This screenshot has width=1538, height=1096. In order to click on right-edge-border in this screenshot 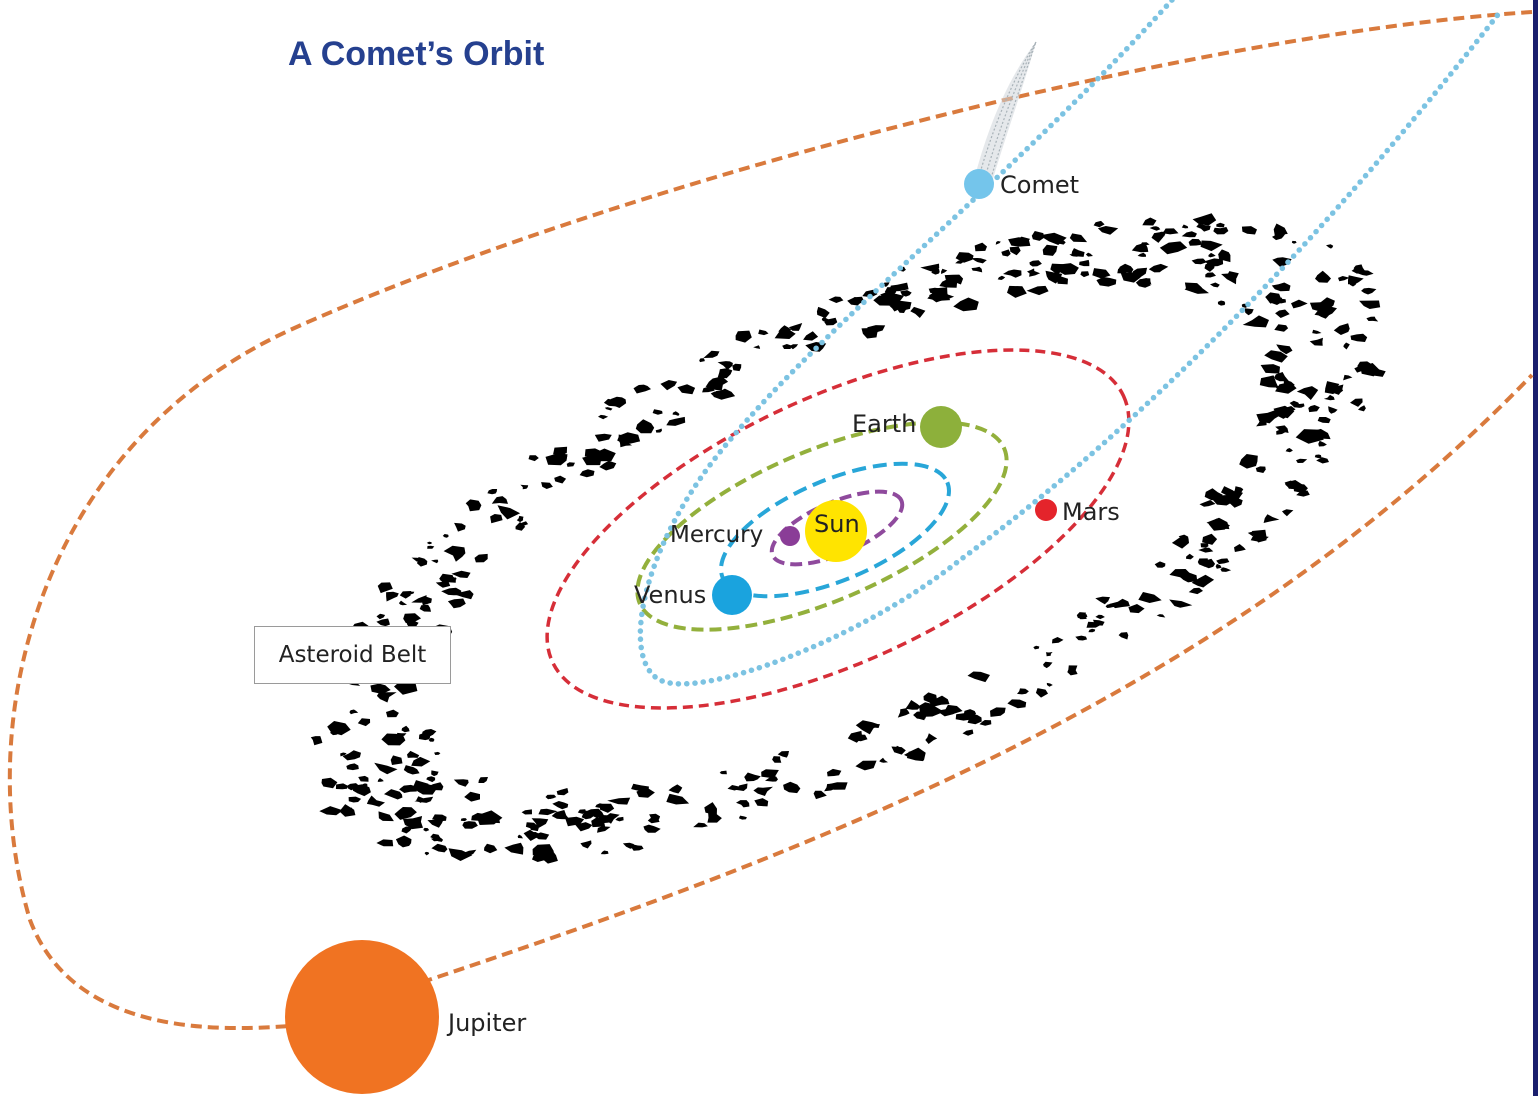, I will do `click(1535, 548)`.